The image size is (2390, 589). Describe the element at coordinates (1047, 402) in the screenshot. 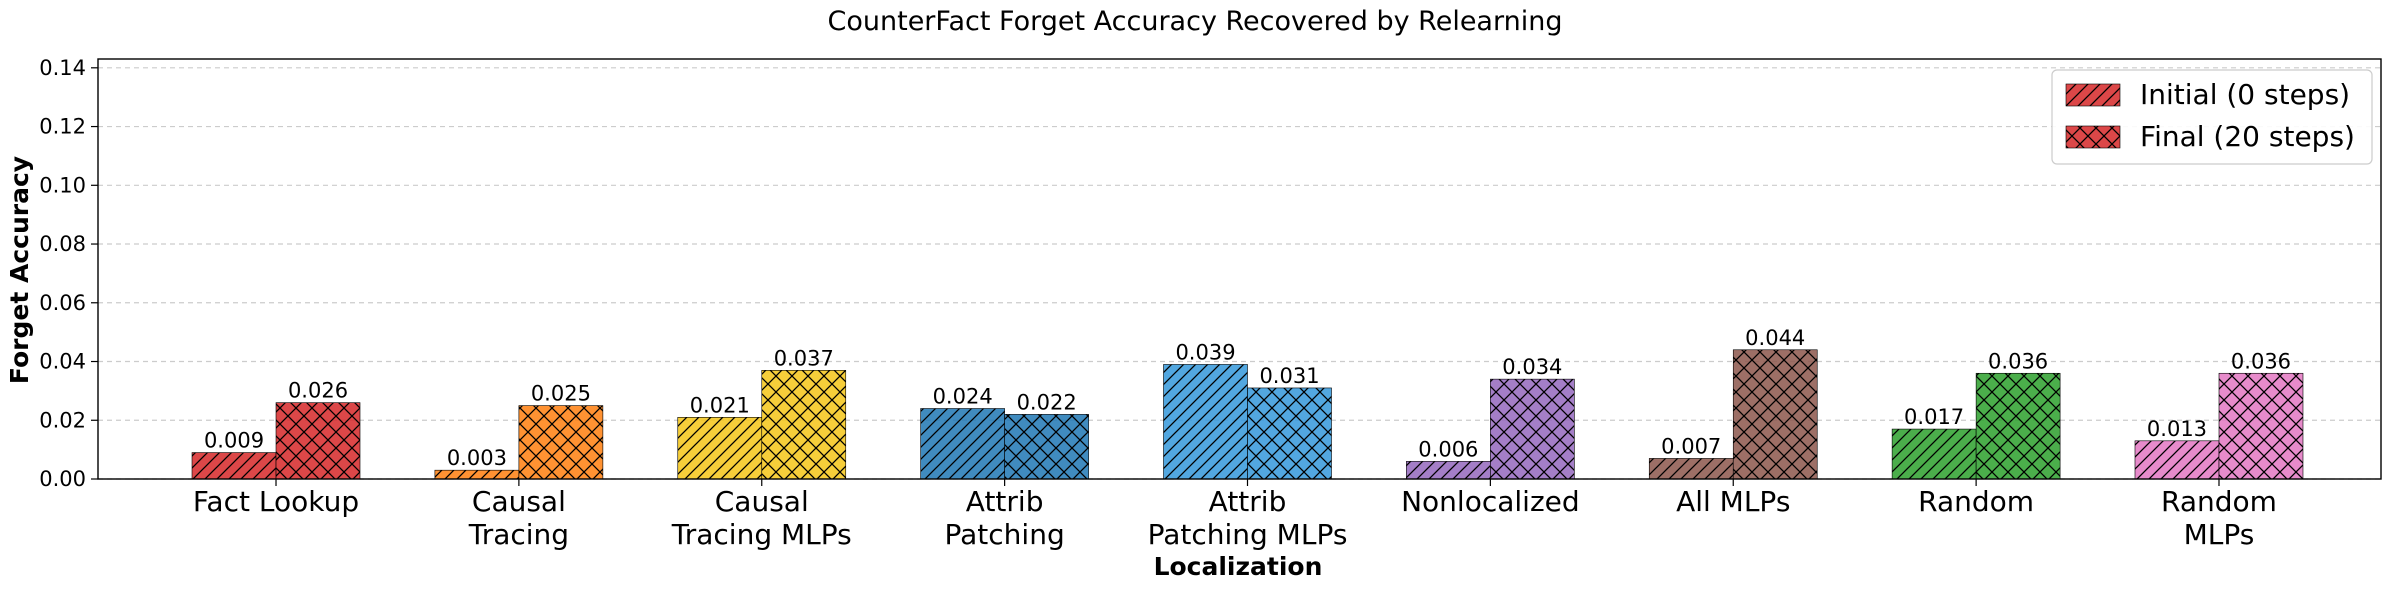

I see `data-label: 0.022` at that location.